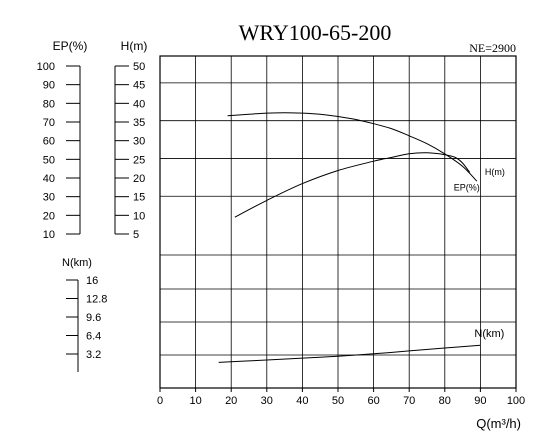  I want to click on hm-curve-label: H(m), so click(495, 172).